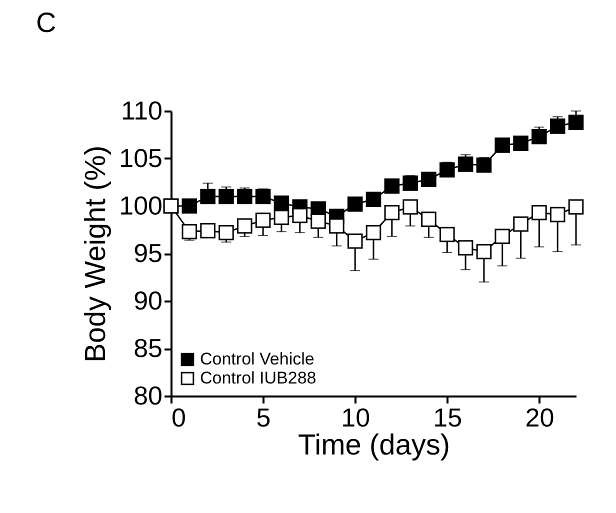 This screenshot has height=513, width=616. Describe the element at coordinates (257, 359) in the screenshot. I see `legend-label: Control Vehicle` at that location.